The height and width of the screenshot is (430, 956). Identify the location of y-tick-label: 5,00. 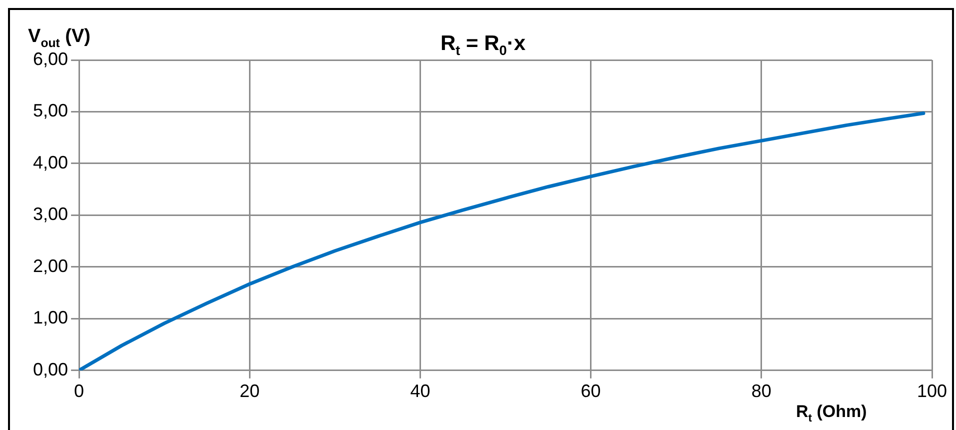
(50, 110).